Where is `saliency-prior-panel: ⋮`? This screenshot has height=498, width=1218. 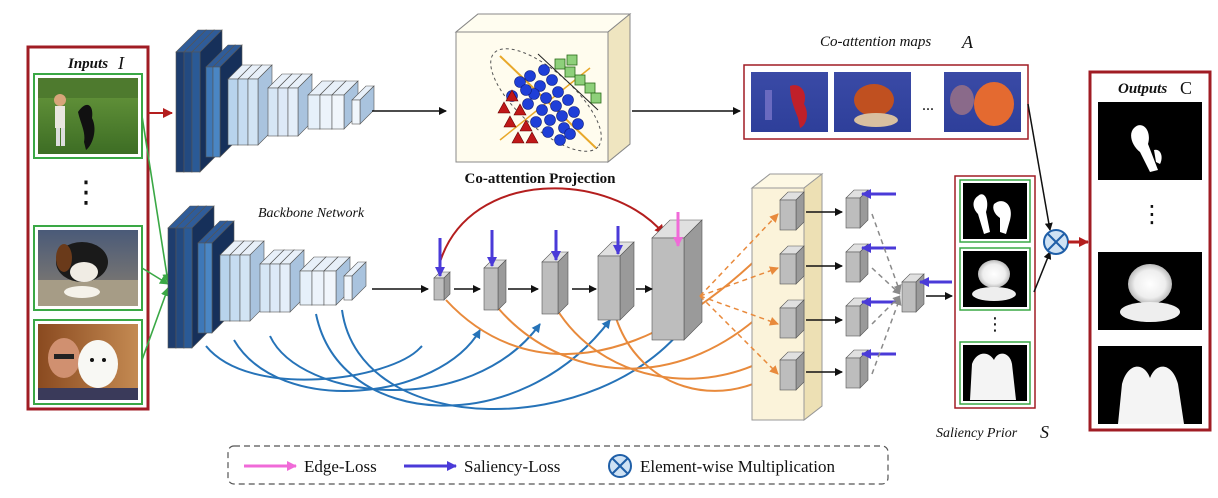
saliency-prior-panel: ⋮ is located at coordinates (995, 292).